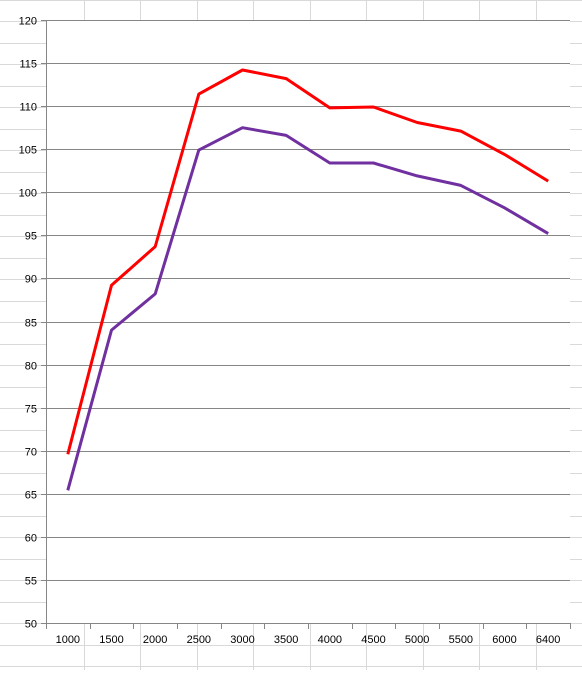 Image resolution: width=582 pixels, height=675 pixels. I want to click on y-tick-label: 80, so click(31, 367).